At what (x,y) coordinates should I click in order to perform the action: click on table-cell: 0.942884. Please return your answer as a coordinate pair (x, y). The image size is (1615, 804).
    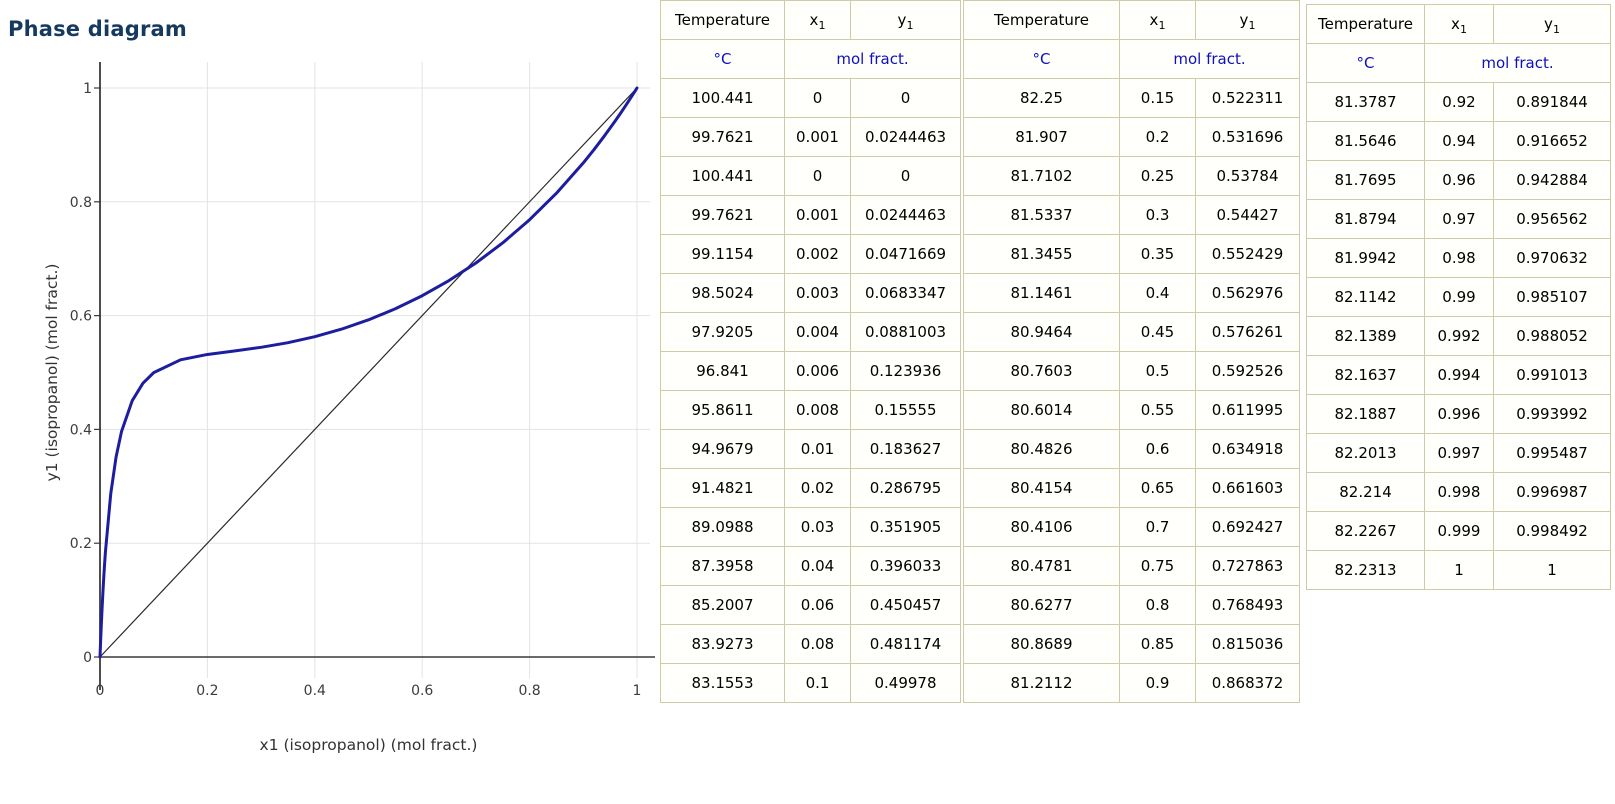
    Looking at the image, I should click on (1552, 180).